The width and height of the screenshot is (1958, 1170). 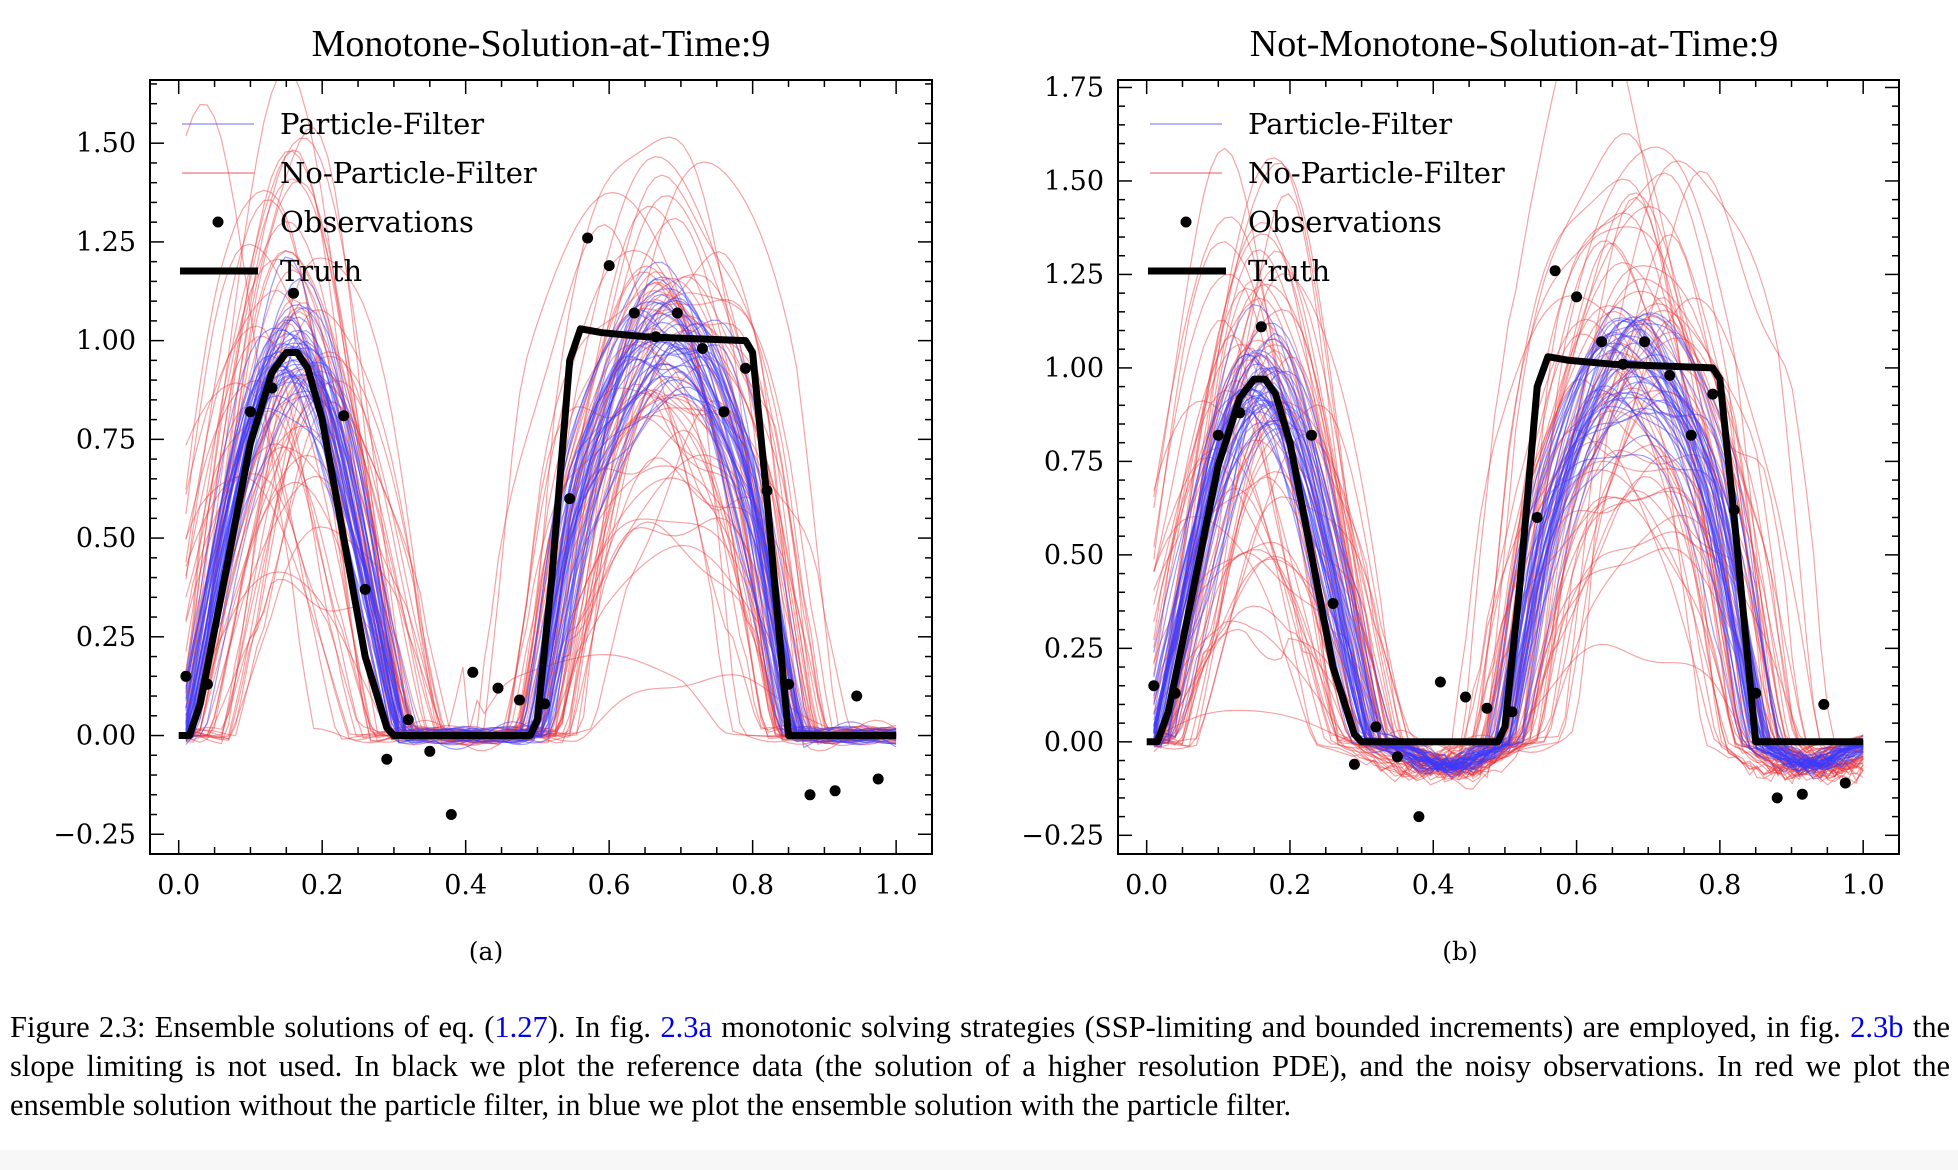 What do you see at coordinates (1719, 885) in the screenshot?
I see `x-tick-label: 0.8` at bounding box center [1719, 885].